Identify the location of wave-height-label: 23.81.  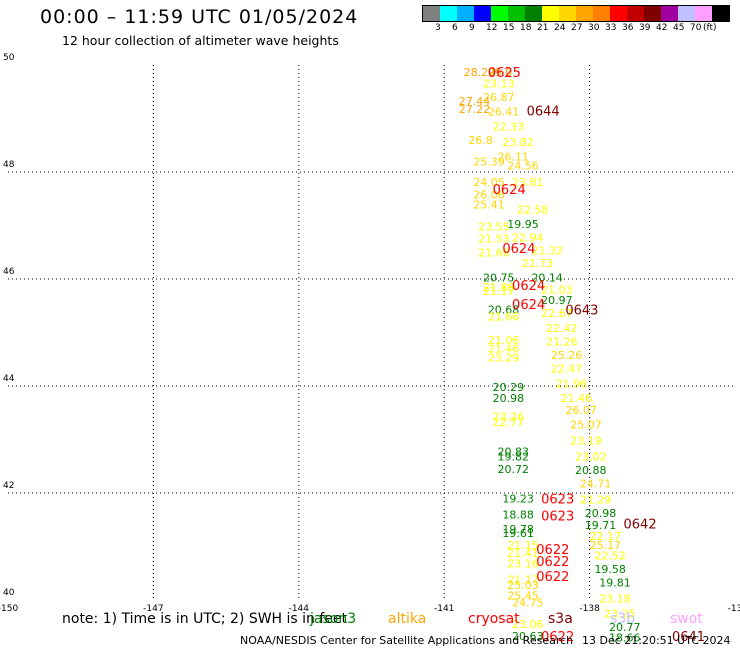
(528, 182).